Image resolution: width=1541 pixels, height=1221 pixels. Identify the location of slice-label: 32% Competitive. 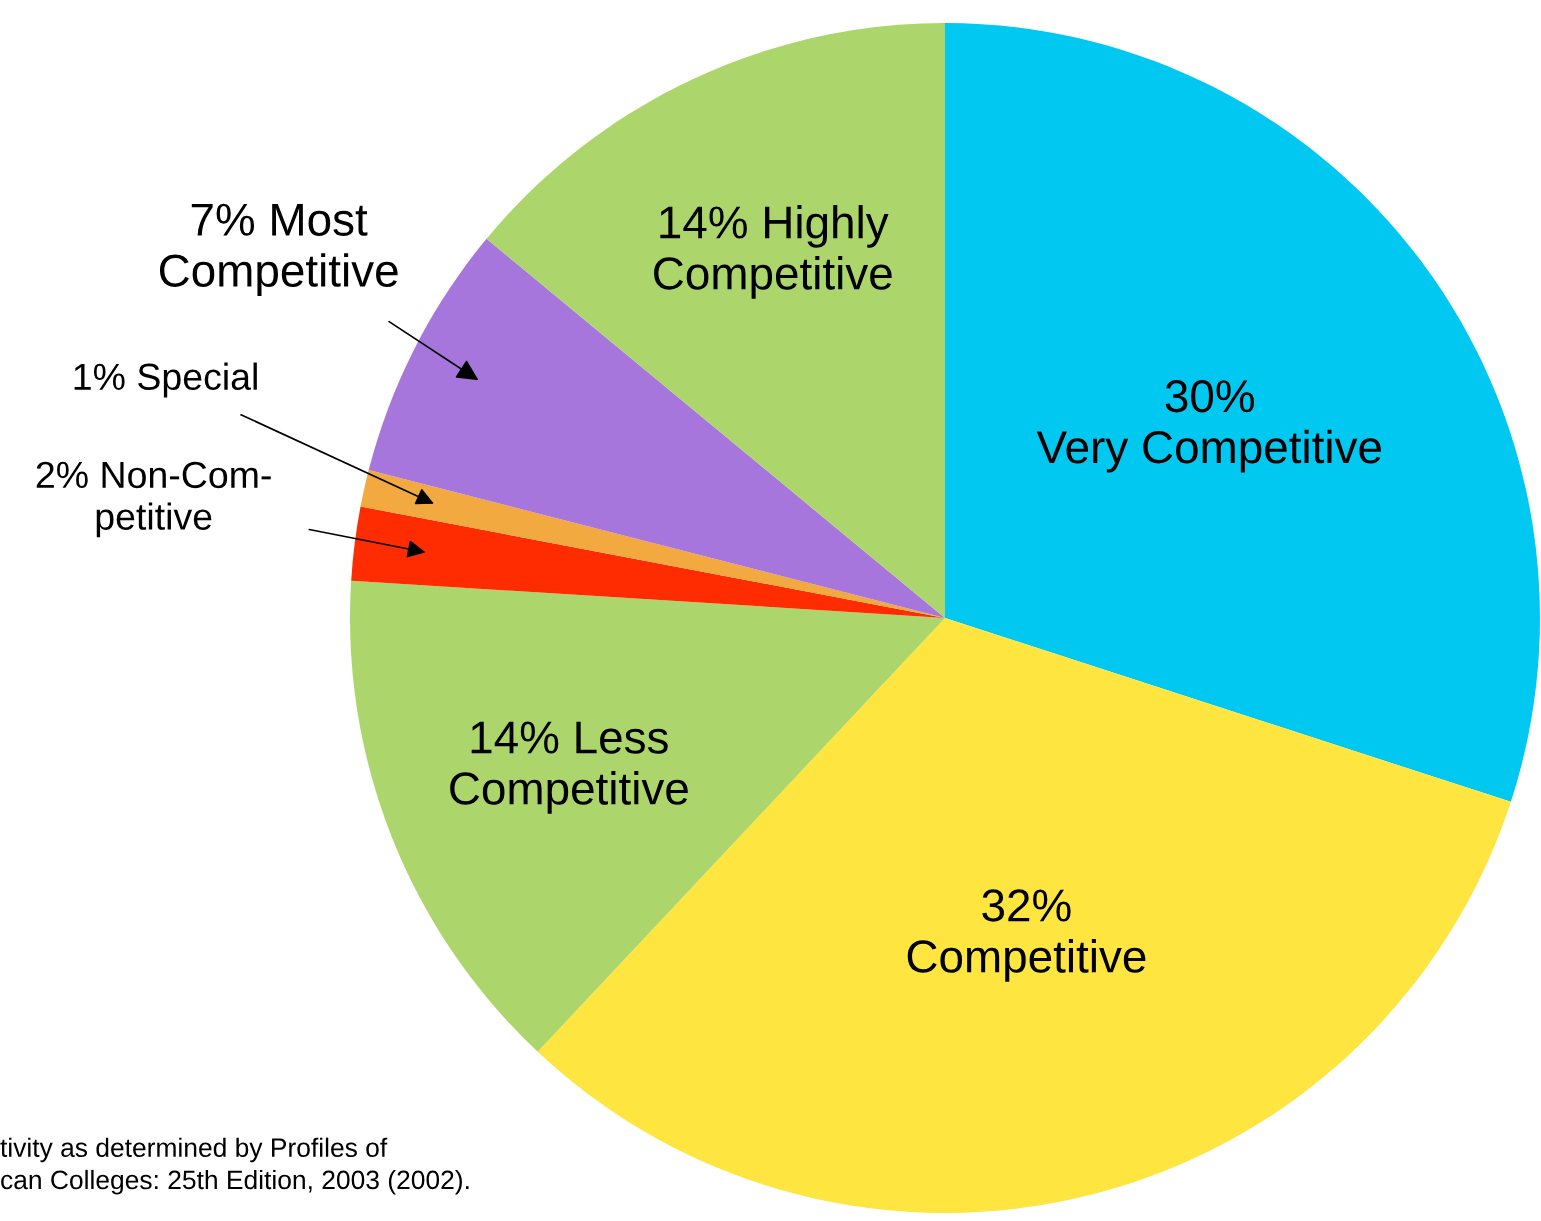
(1026, 935).